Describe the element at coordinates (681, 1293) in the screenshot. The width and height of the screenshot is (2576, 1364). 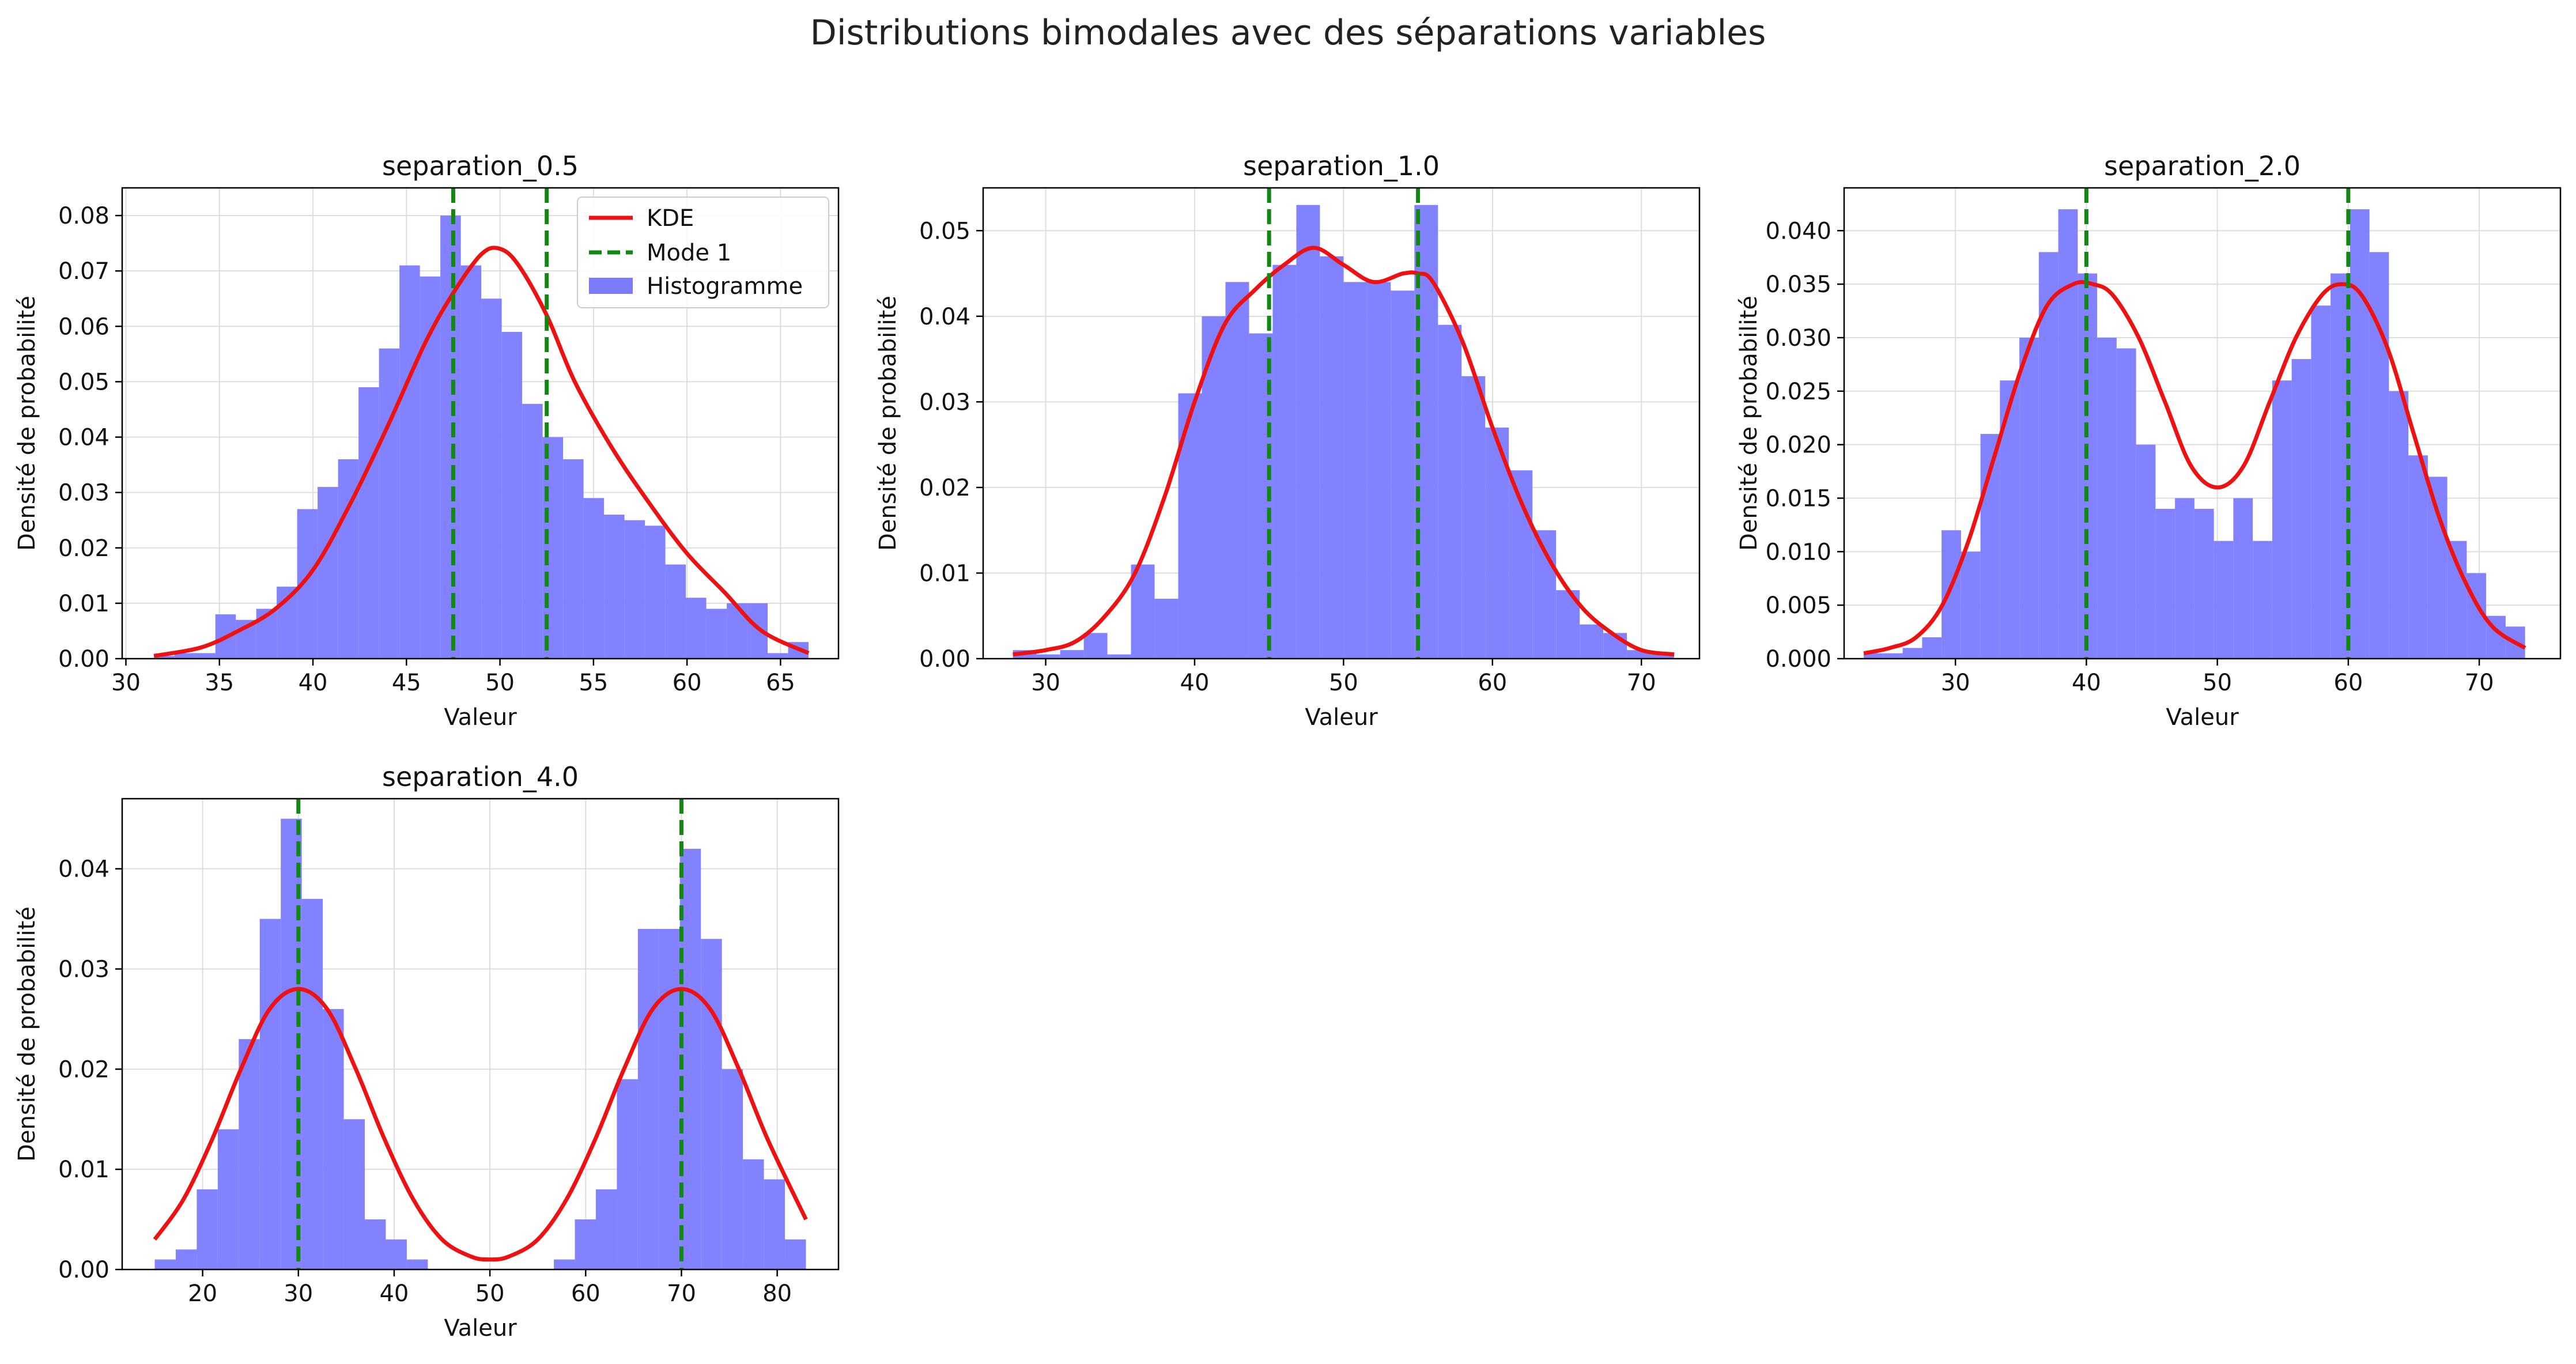
I see `x-tick-label: 70` at that location.